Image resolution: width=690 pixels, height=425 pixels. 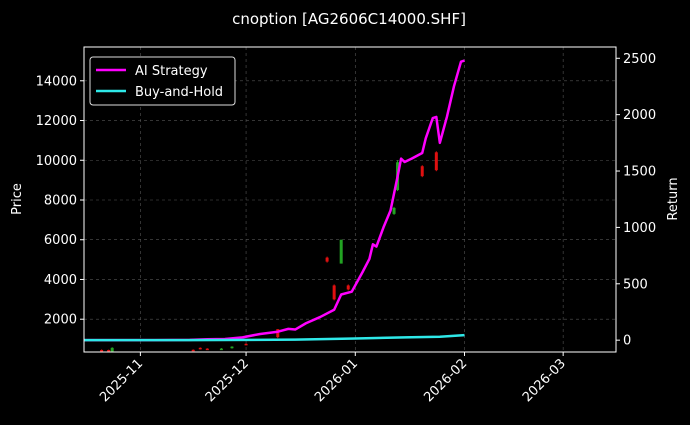 I want to click on y-left-tick-label: 4000, so click(x=60, y=280).